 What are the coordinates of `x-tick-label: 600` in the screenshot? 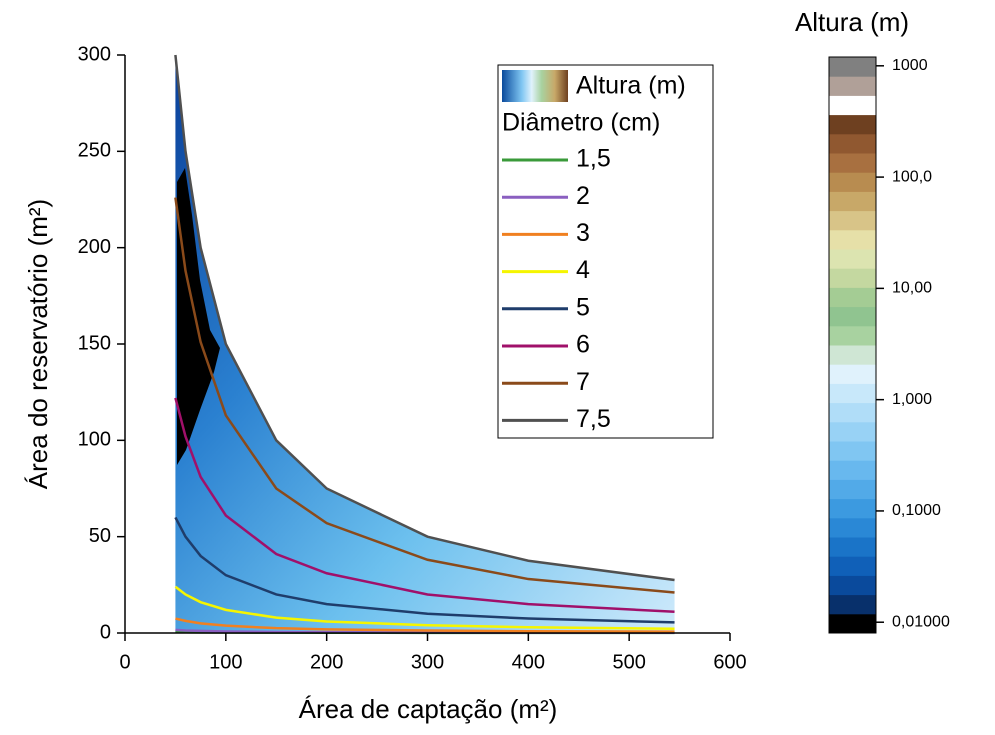 It's located at (729, 662).